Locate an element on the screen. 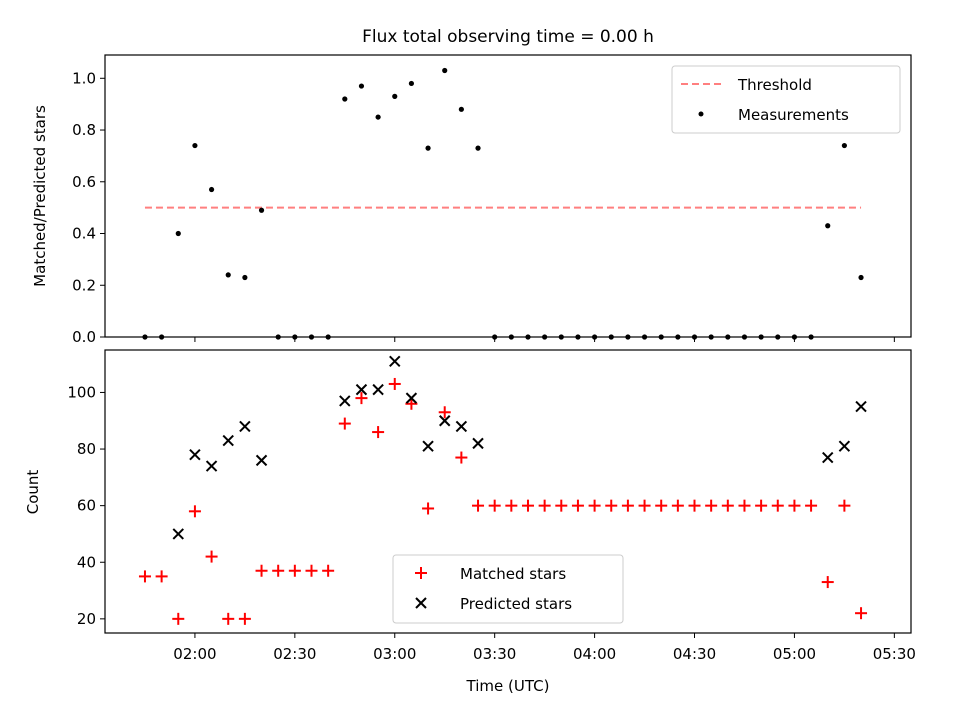  bottom-y-tick-label: 100 is located at coordinates (81, 392).